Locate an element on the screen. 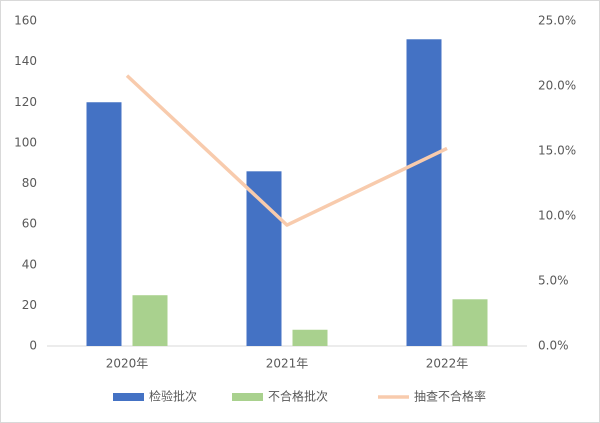 Image resolution: width=600 pixels, height=423 pixels. y-tick-label: 100 is located at coordinates (25, 142).